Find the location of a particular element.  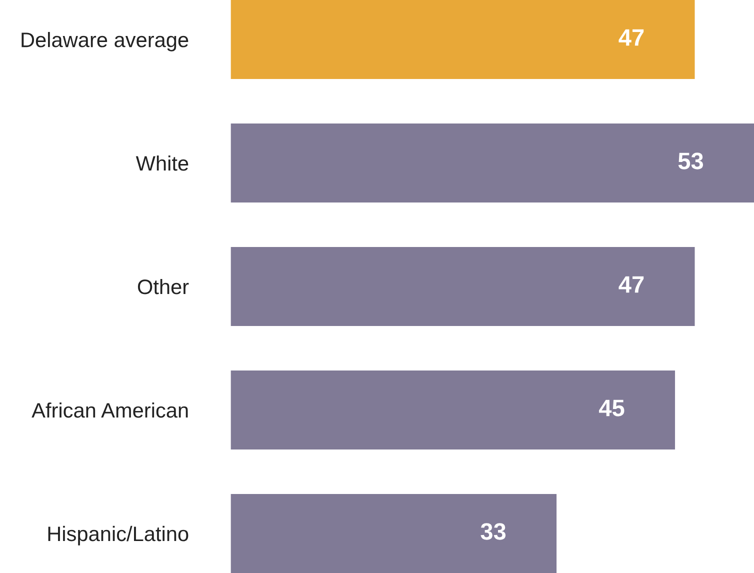

data-label: 53 is located at coordinates (691, 161).